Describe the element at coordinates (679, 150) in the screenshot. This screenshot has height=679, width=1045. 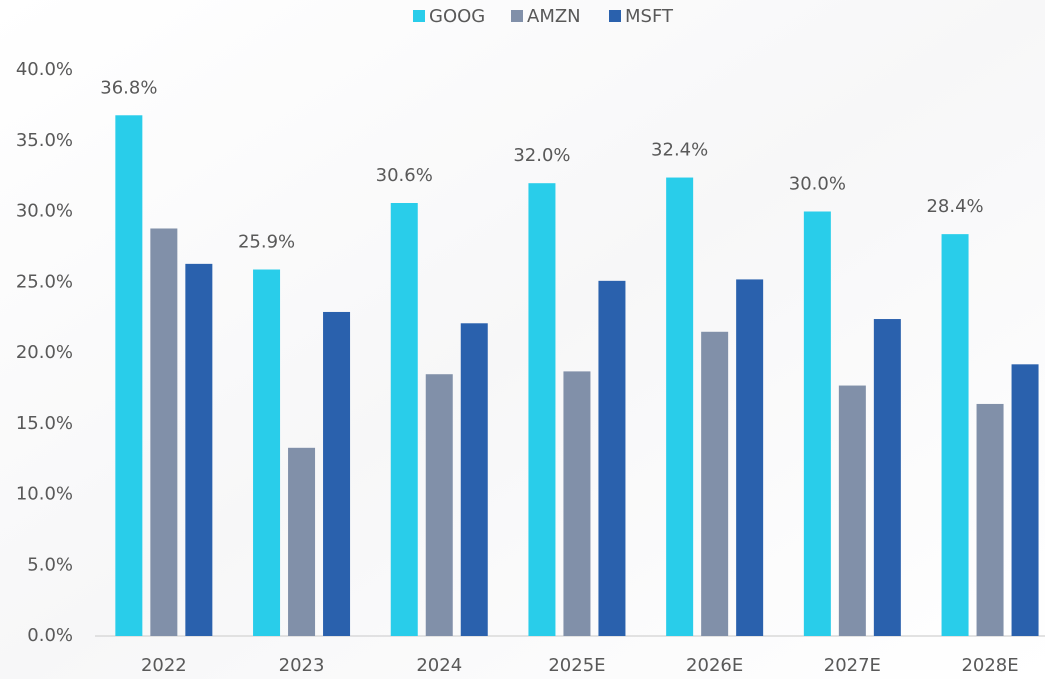
I see `data-label: 32.4%` at that location.